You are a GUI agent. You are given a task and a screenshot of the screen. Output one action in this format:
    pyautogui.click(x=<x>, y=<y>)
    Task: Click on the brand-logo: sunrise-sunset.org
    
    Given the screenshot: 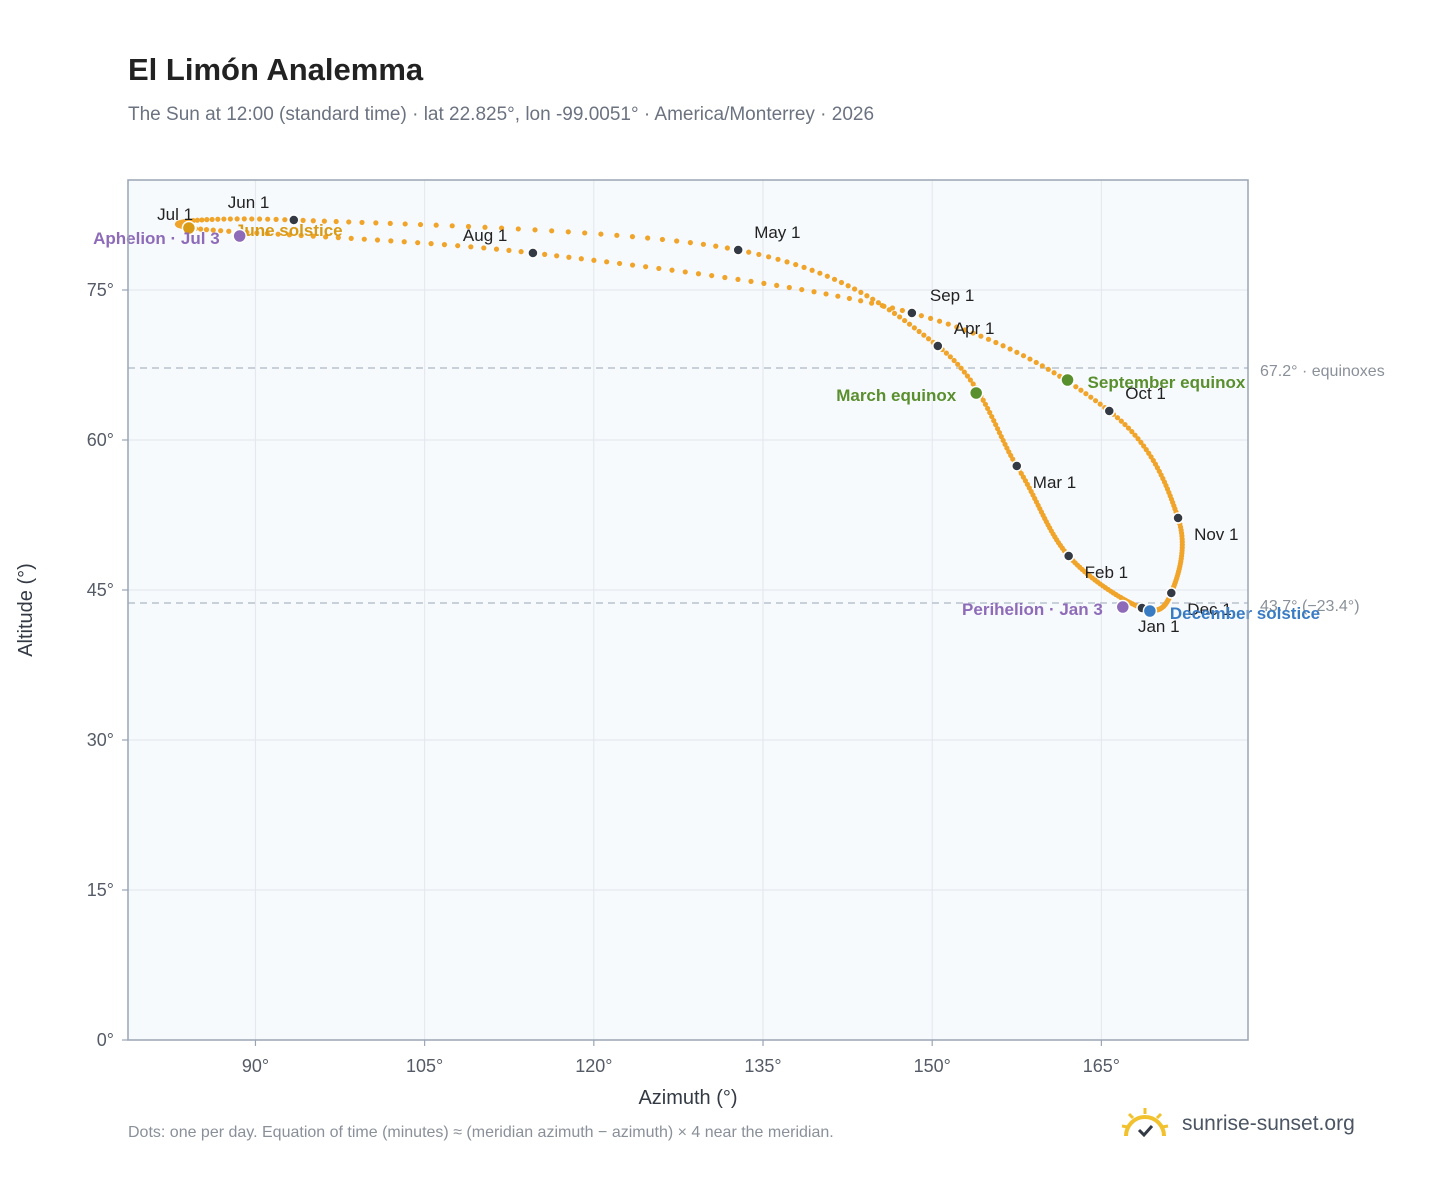 What is the action you would take?
    pyautogui.click(x=1255, y=1124)
    